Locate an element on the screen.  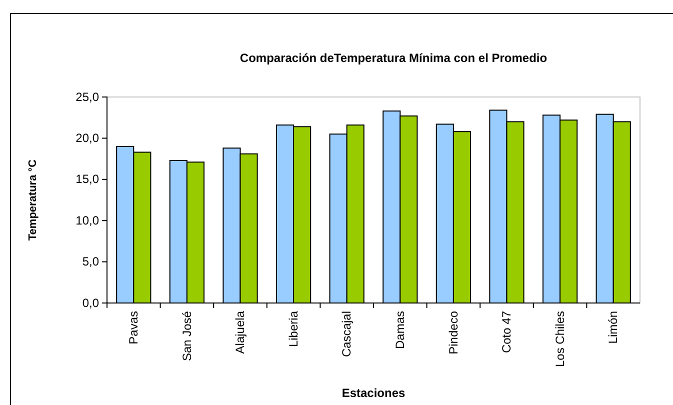
x-tick-label: Los Chiles is located at coordinates (559, 339).